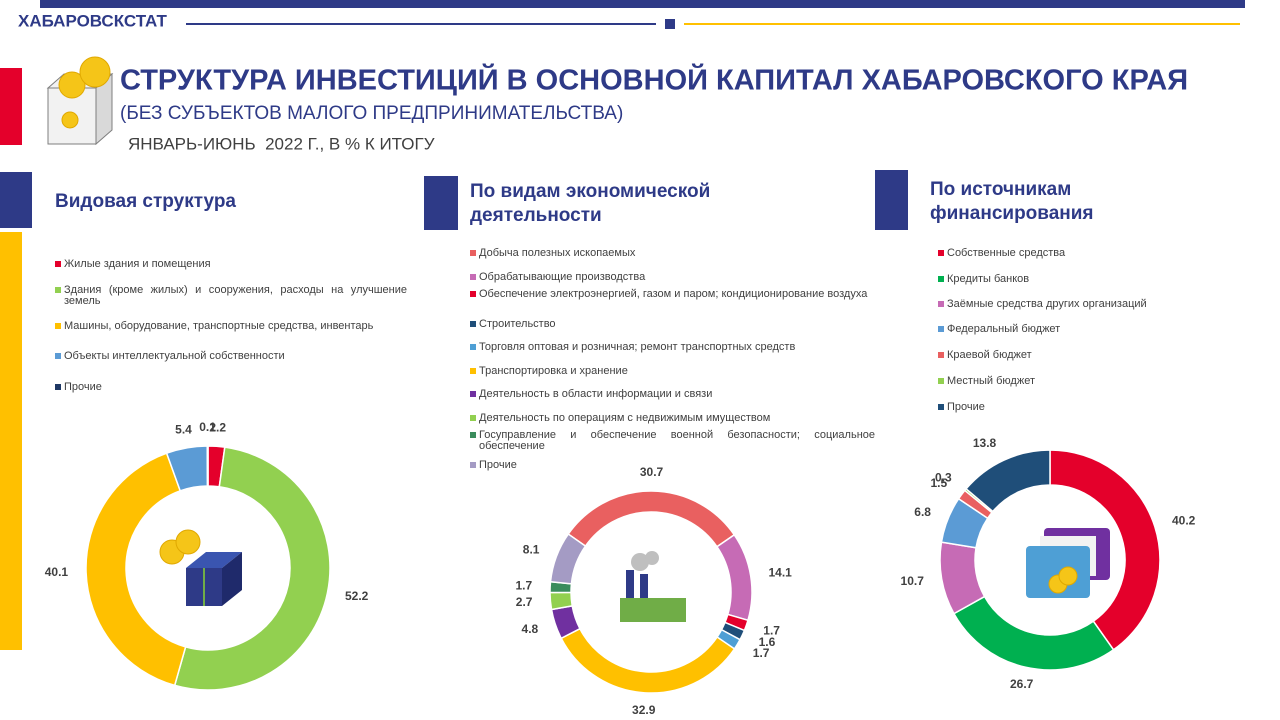 The image size is (1280, 720). I want to click on title-icon, so click(80, 101).